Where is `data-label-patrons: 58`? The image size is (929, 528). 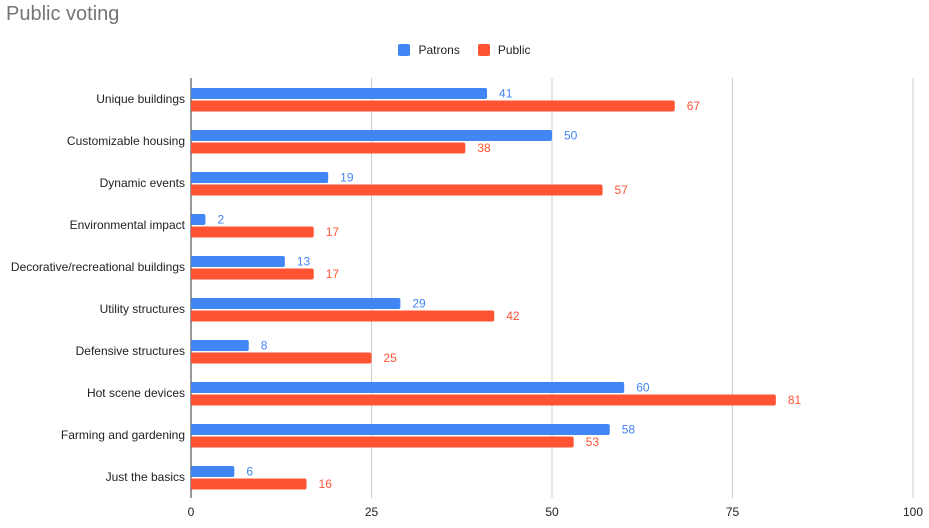 data-label-patrons: 58 is located at coordinates (629, 430).